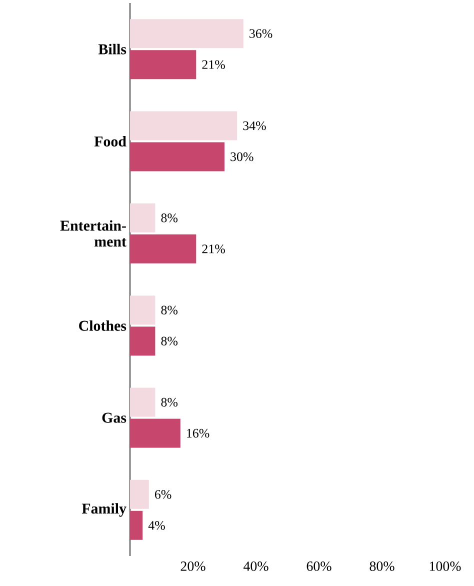  Describe the element at coordinates (242, 157) in the screenshot. I see `data-label: 30%` at that location.